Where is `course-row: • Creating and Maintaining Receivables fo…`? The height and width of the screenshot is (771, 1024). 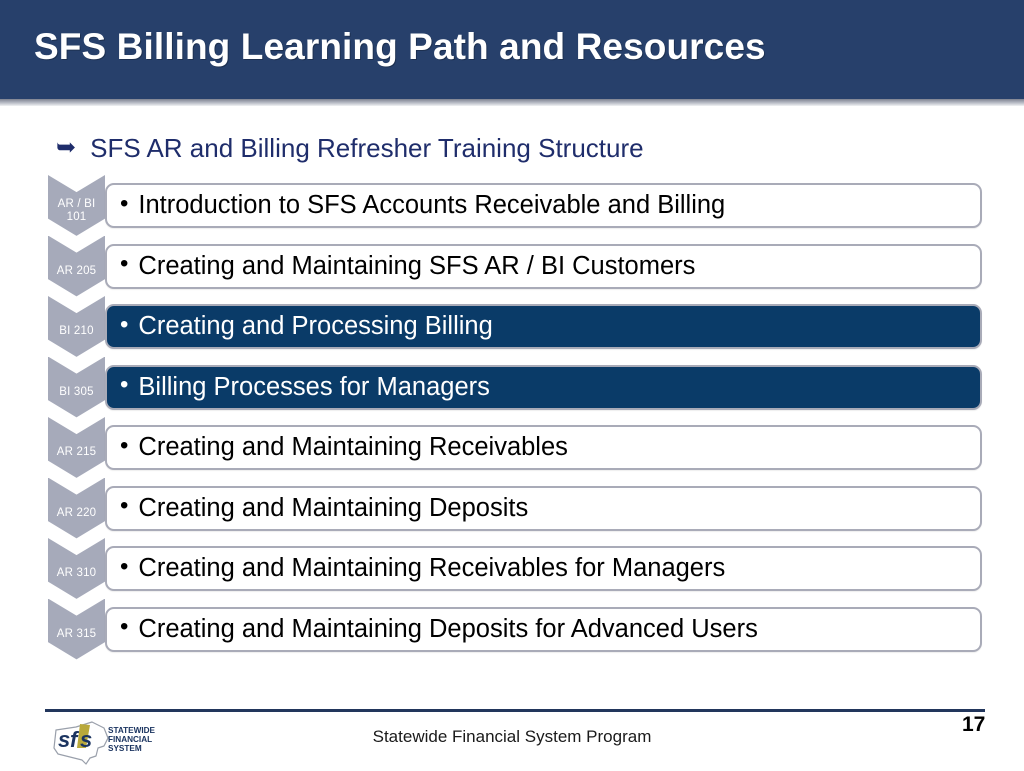
course-row: • Creating and Maintaining Receivables fo… is located at coordinates (543, 568).